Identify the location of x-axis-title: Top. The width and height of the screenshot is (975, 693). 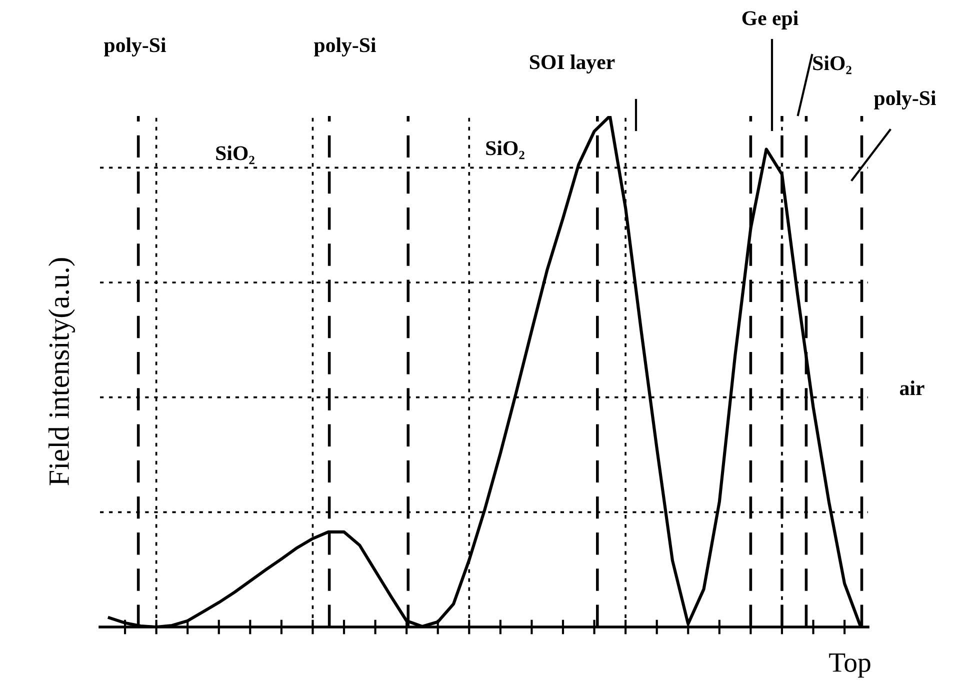
(849, 665).